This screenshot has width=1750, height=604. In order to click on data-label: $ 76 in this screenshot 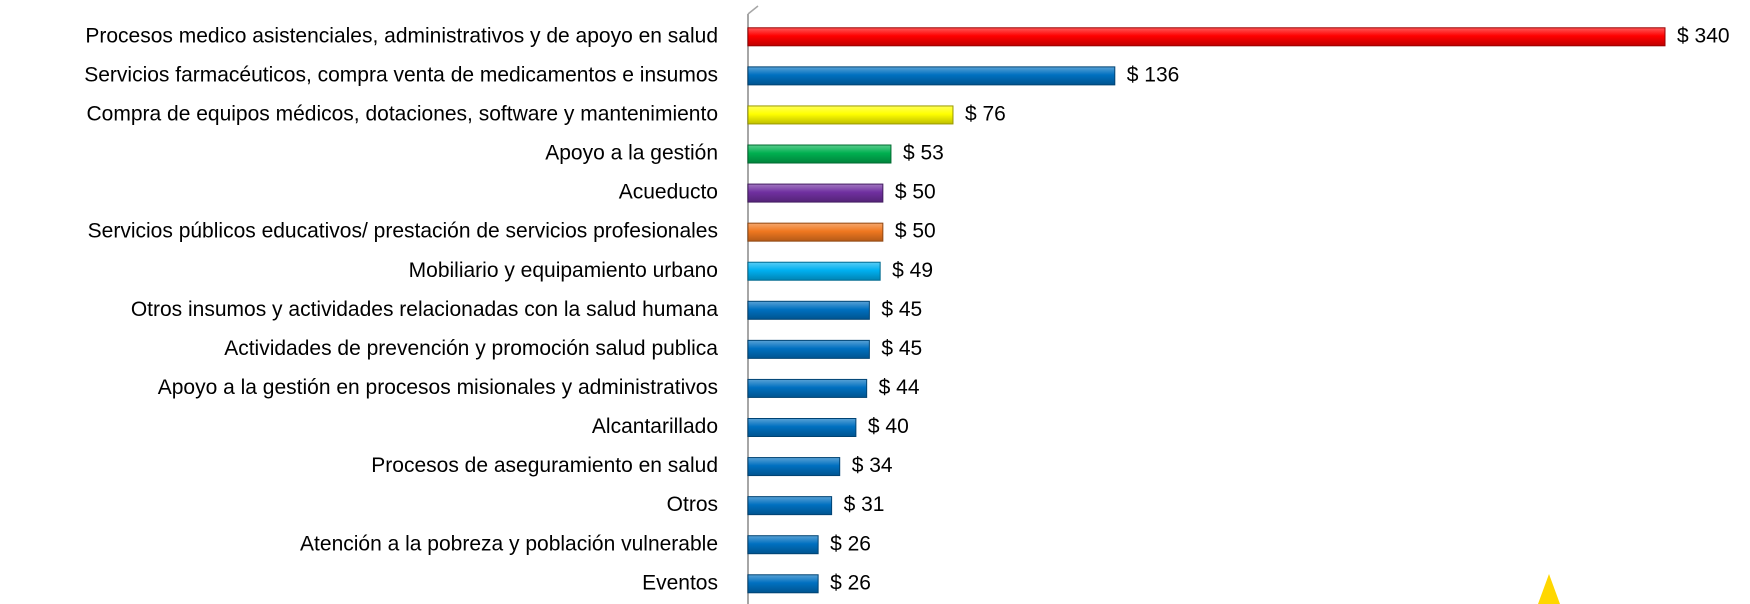, I will do `click(985, 113)`.